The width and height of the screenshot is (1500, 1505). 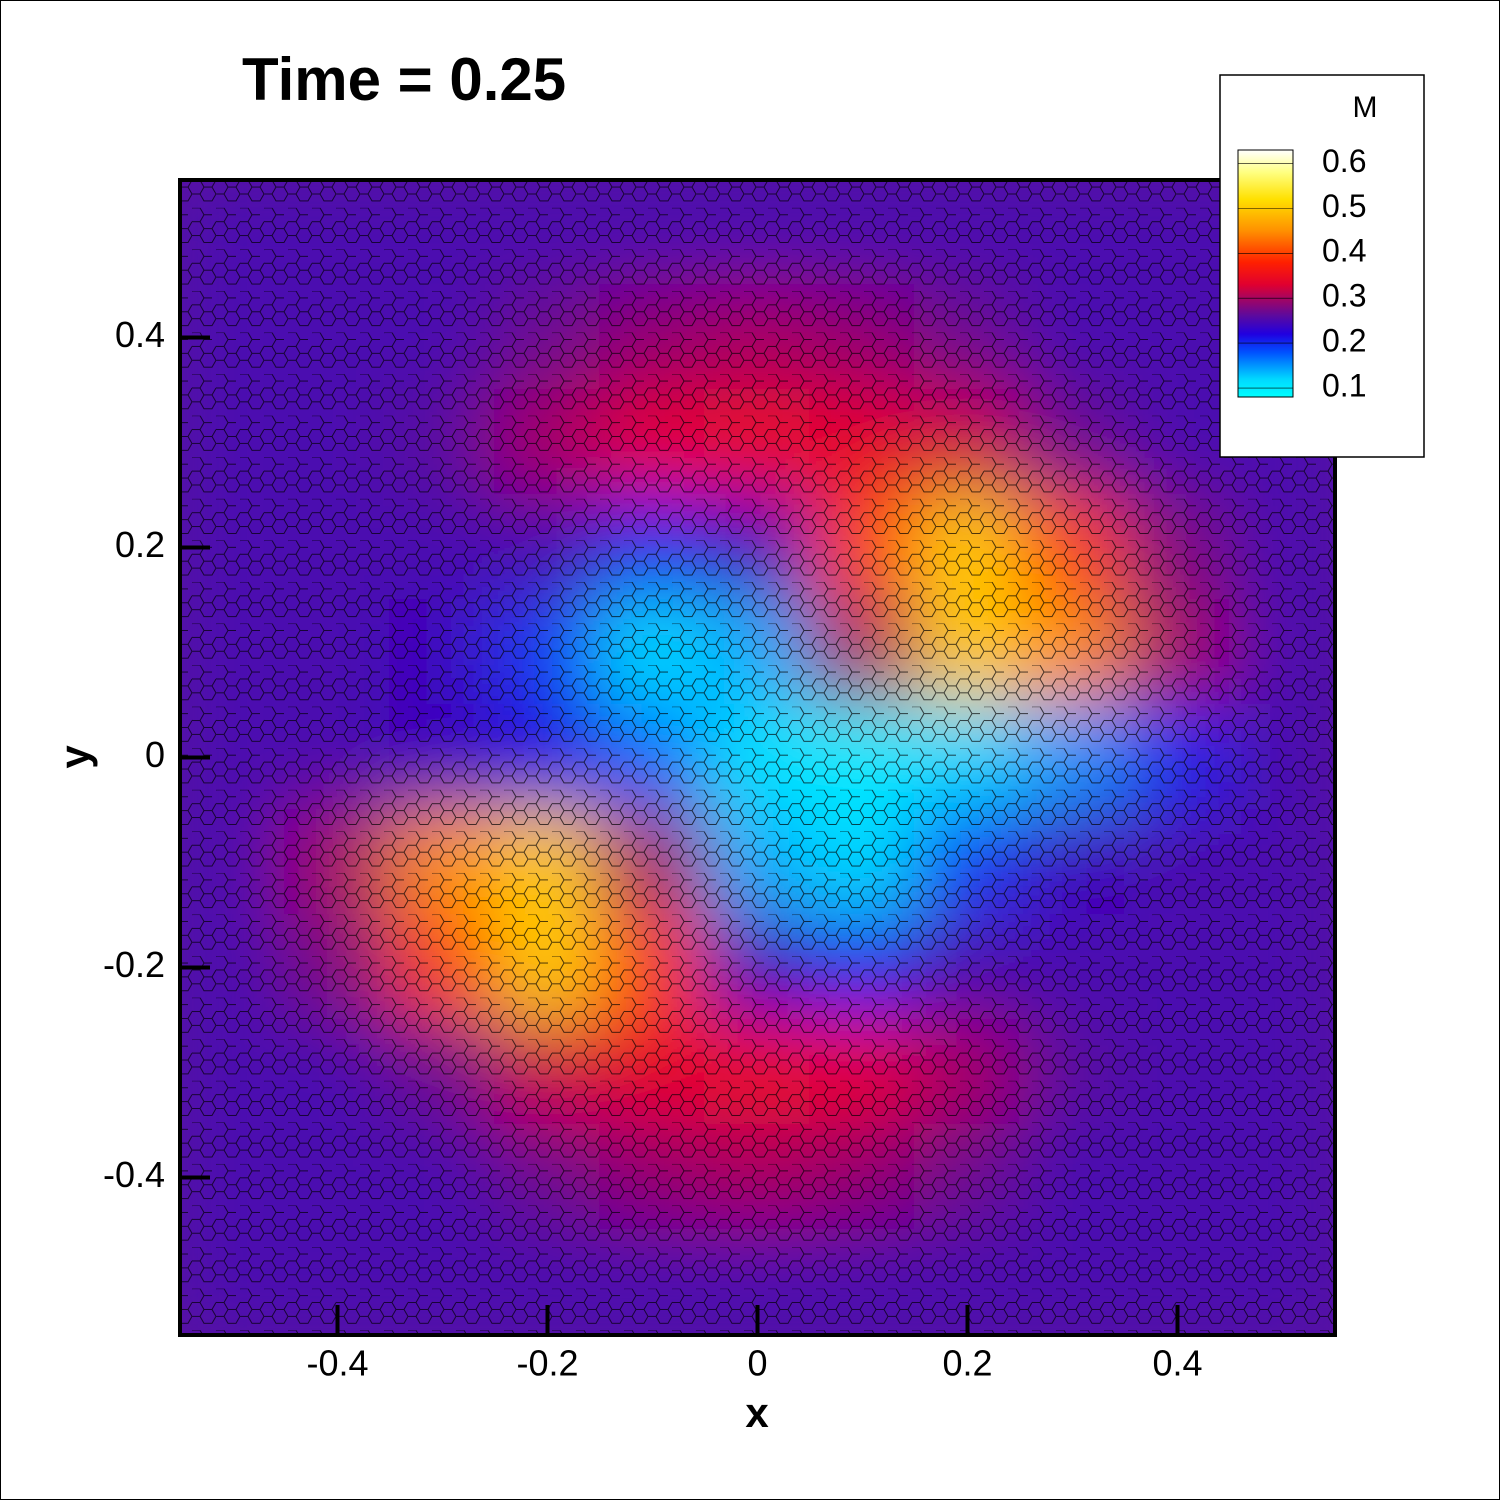 What do you see at coordinates (547, 1363) in the screenshot?
I see `x-tick-label: -0.2` at bounding box center [547, 1363].